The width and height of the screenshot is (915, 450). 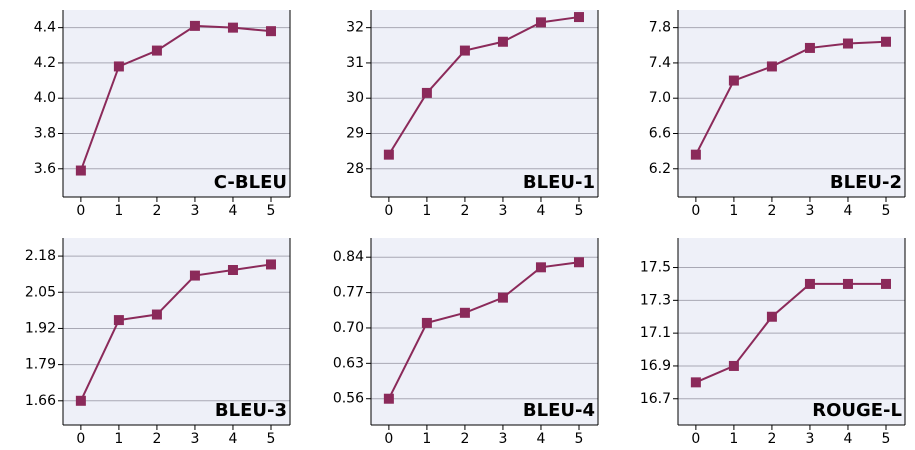 What do you see at coordinates (348, 328) in the screenshot?
I see `y-tick-label: 0.70` at bounding box center [348, 328].